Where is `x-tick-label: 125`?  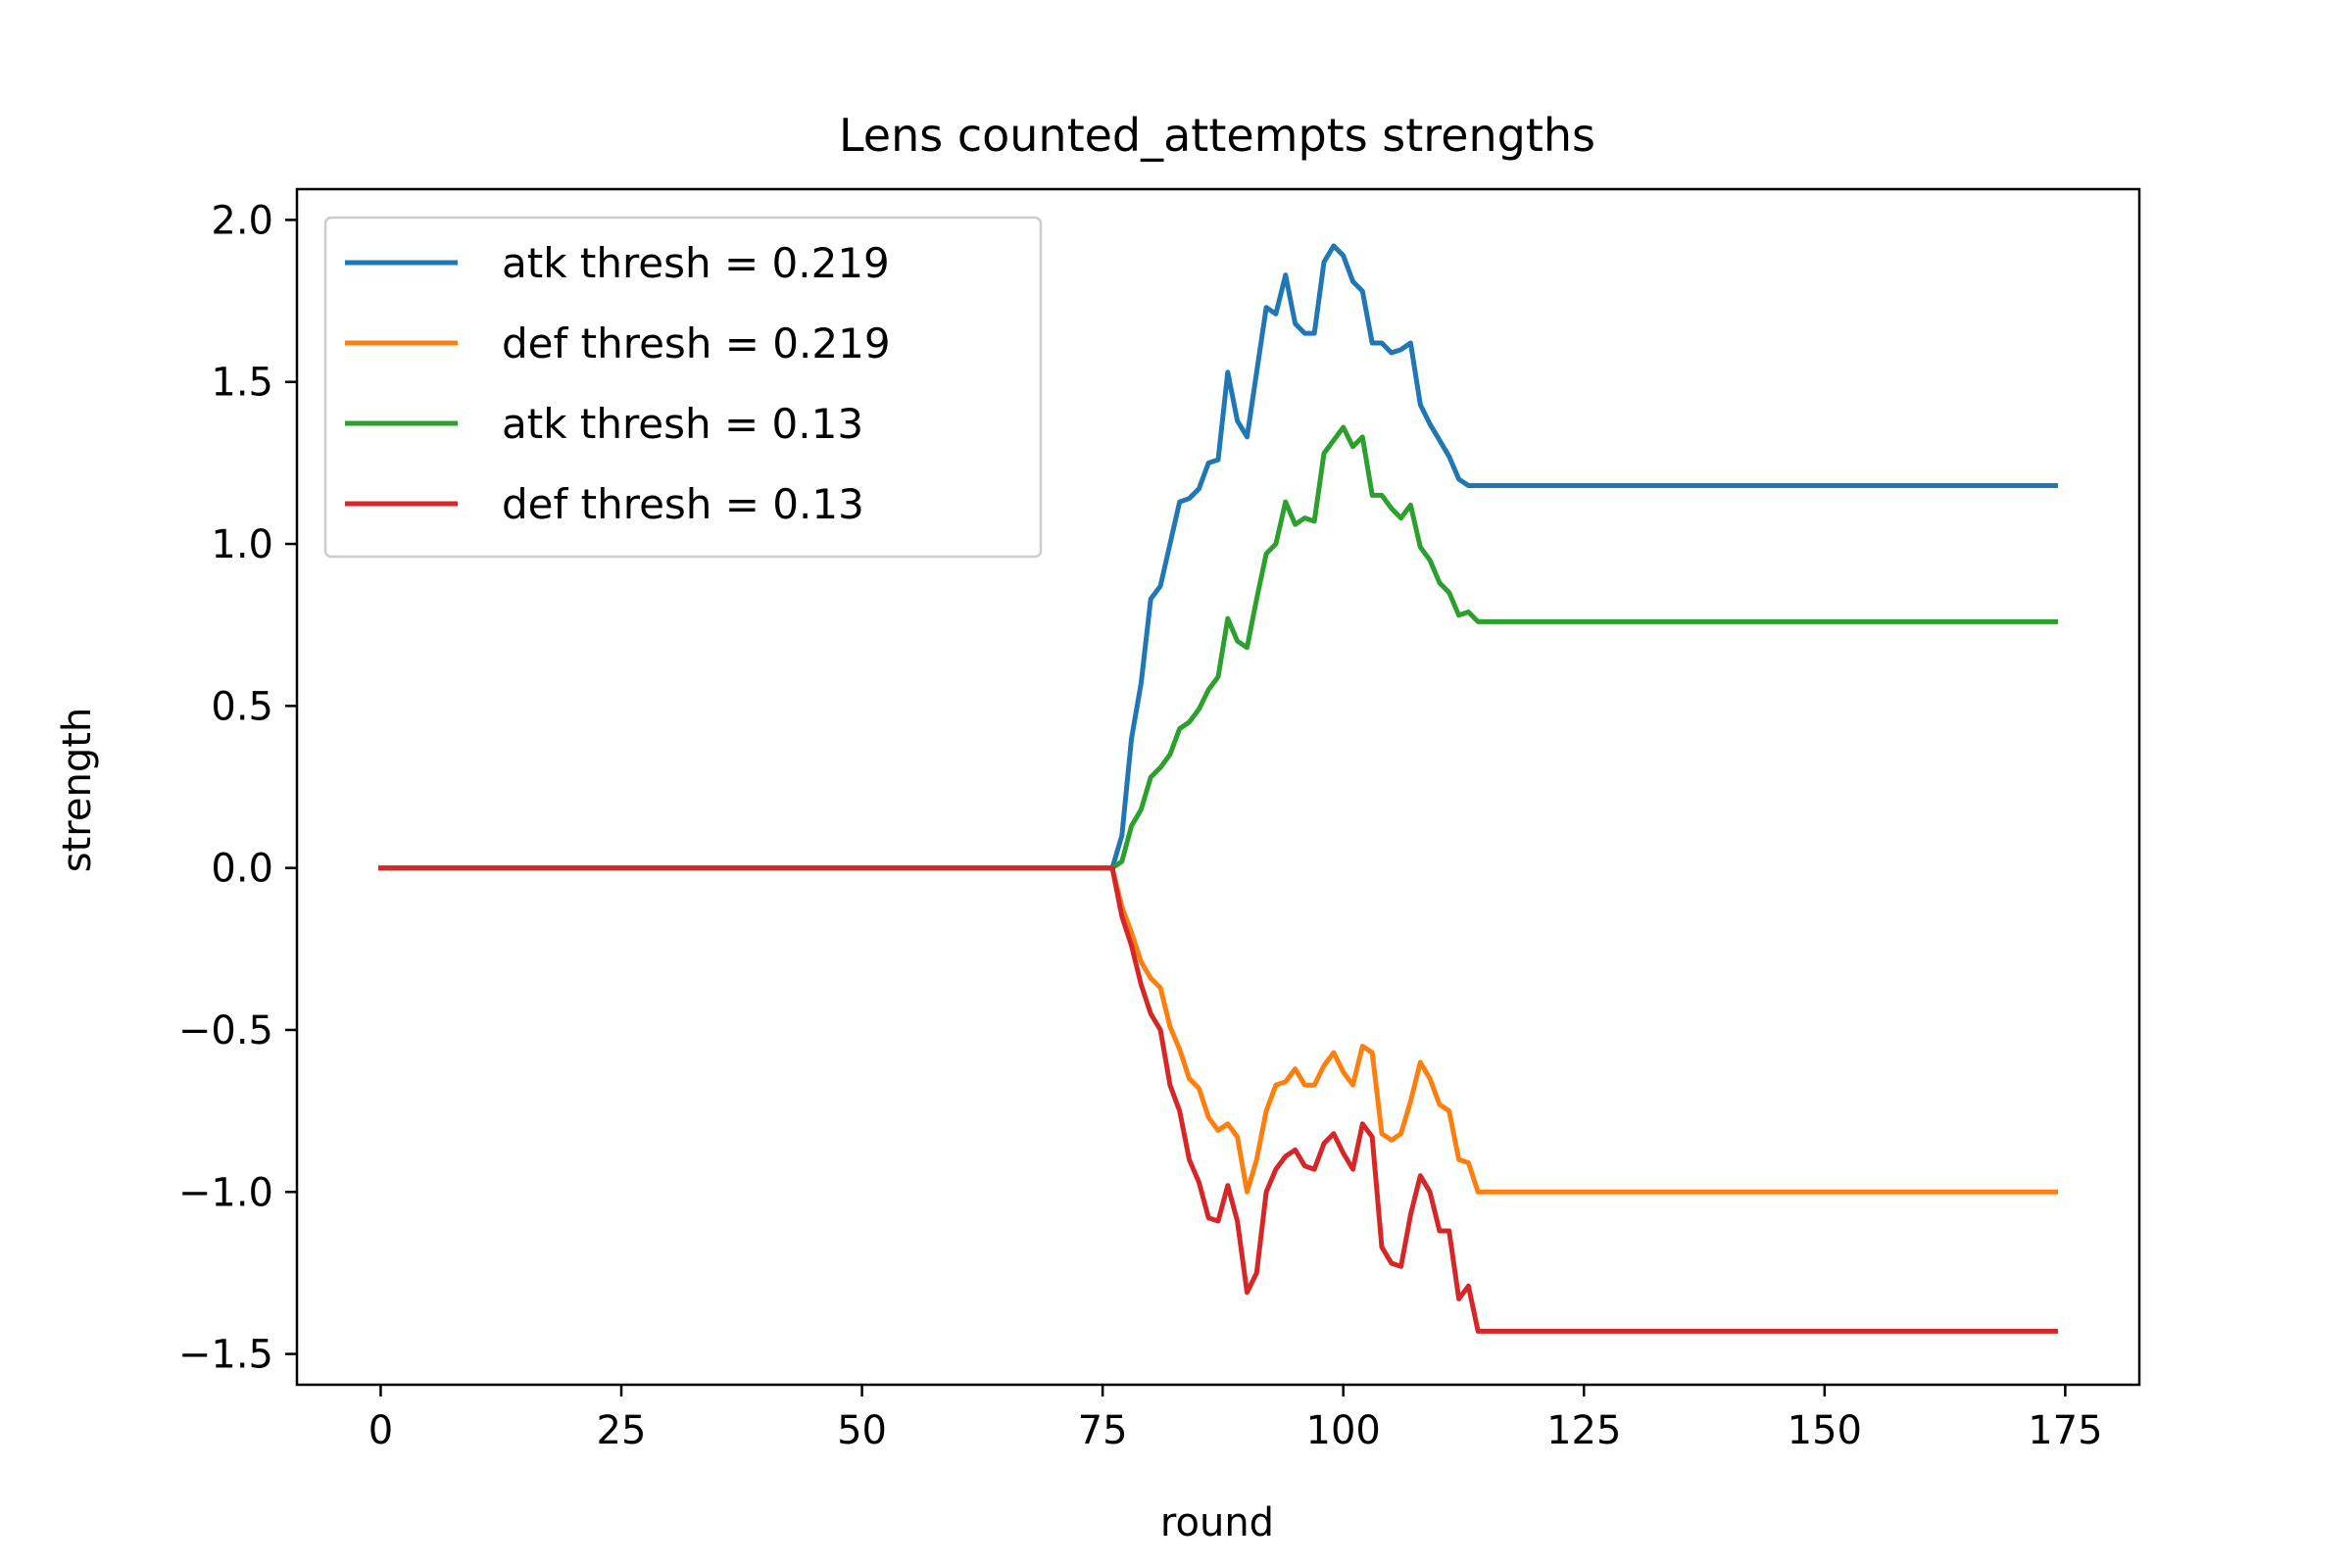
x-tick-label: 125 is located at coordinates (1583, 1430).